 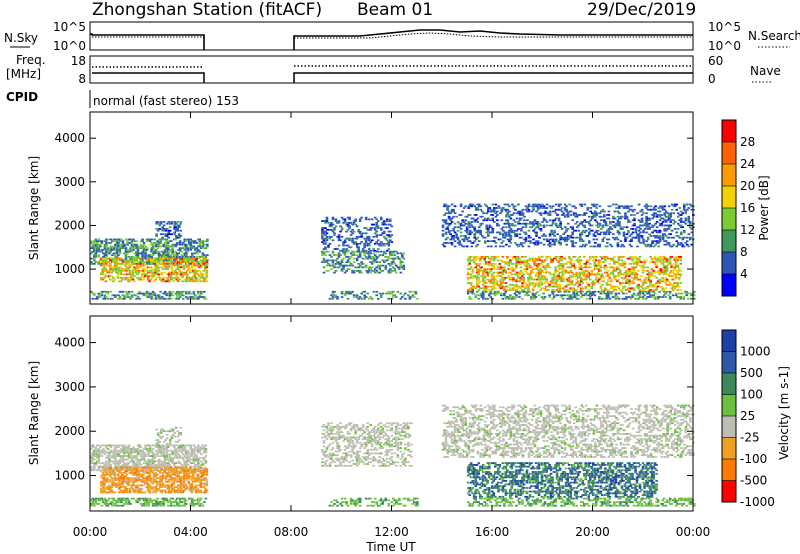 I want to click on nave-label: Nave, so click(x=765, y=71).